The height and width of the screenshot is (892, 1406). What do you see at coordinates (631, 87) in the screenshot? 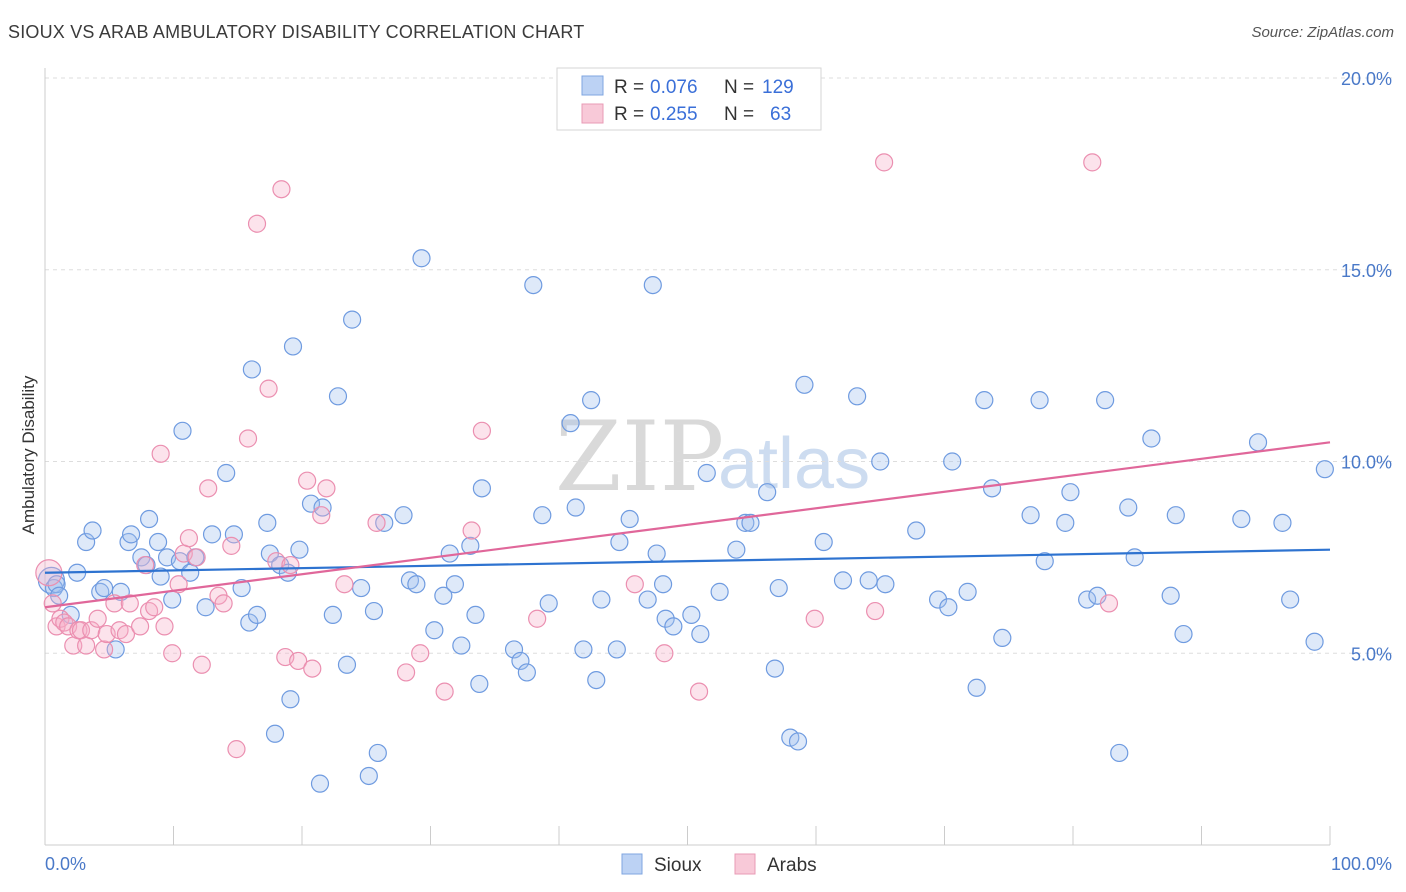
I see `legend-r-label-sioux: R =` at bounding box center [631, 87].